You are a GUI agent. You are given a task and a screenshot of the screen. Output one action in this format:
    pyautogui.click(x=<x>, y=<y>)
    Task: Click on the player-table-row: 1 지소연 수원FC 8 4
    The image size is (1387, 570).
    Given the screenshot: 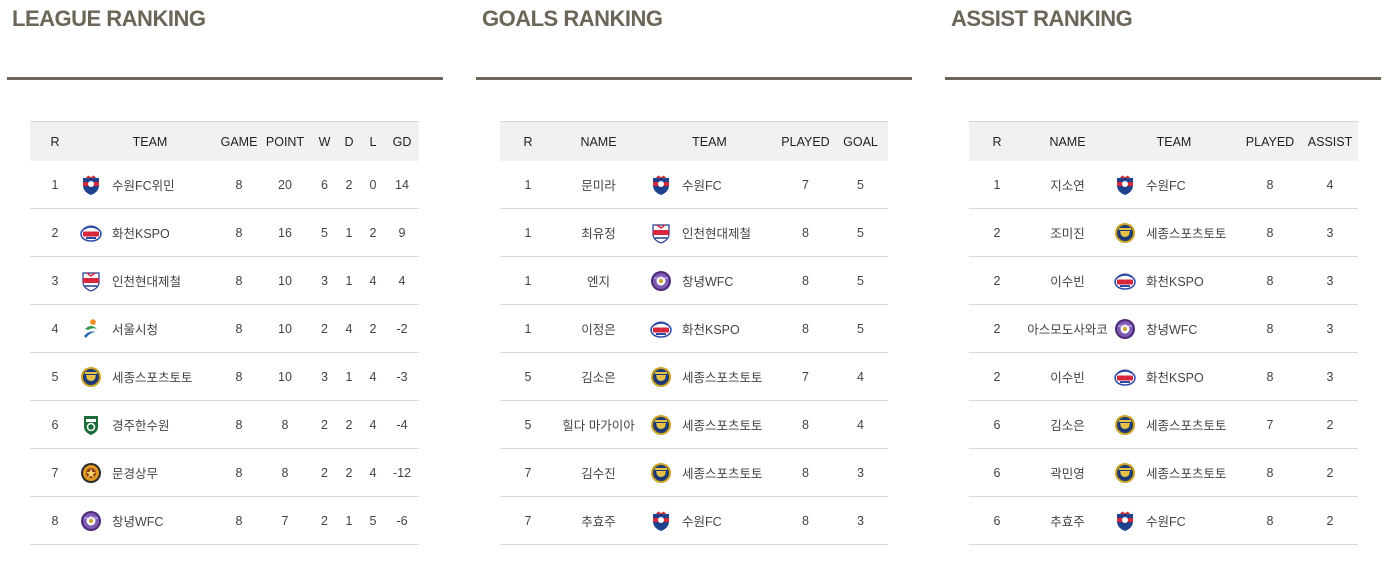 What is the action you would take?
    pyautogui.click(x=1163, y=185)
    